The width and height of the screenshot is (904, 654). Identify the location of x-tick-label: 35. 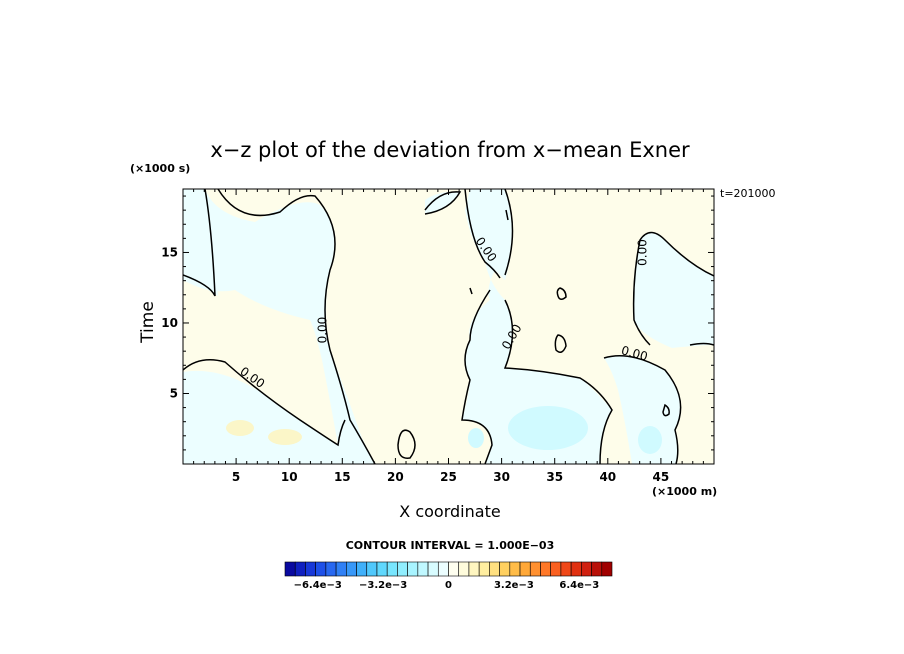
(554, 477).